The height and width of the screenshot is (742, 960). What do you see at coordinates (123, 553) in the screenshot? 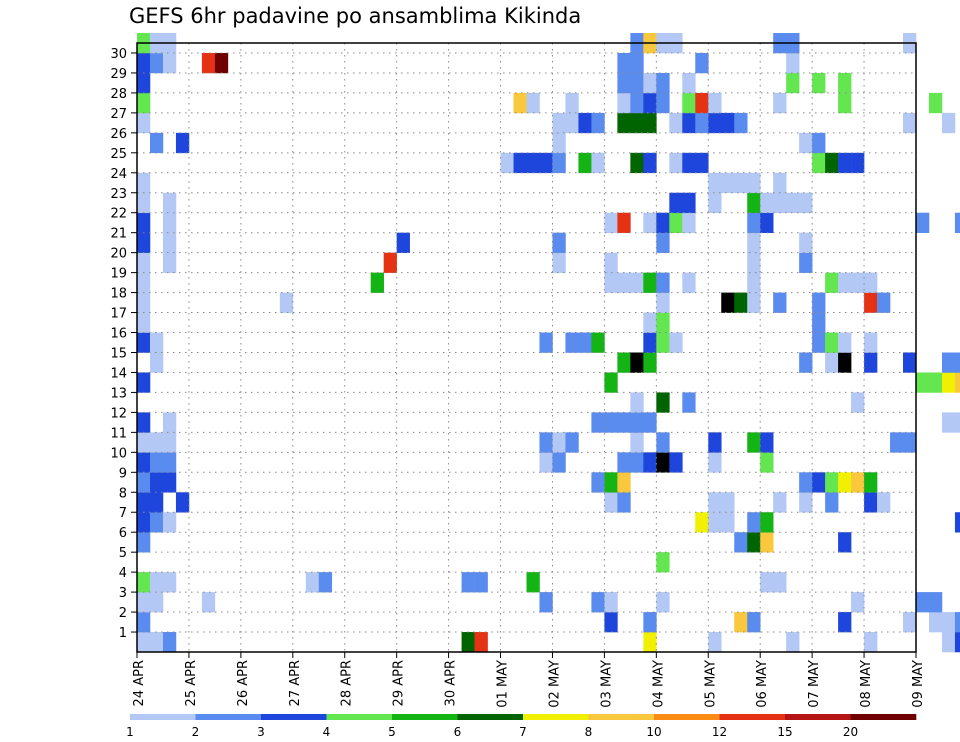
I see `y-tick-label: 5` at bounding box center [123, 553].